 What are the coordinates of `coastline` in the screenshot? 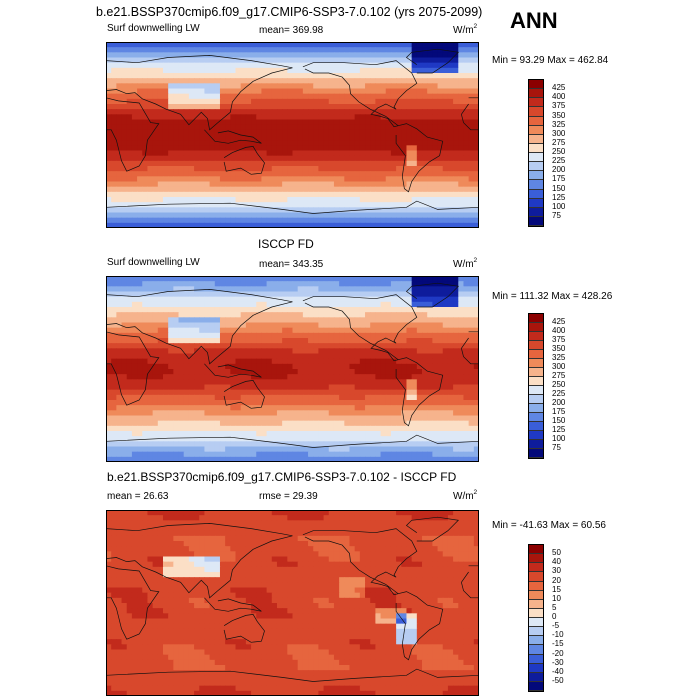 It's located at (292, 207).